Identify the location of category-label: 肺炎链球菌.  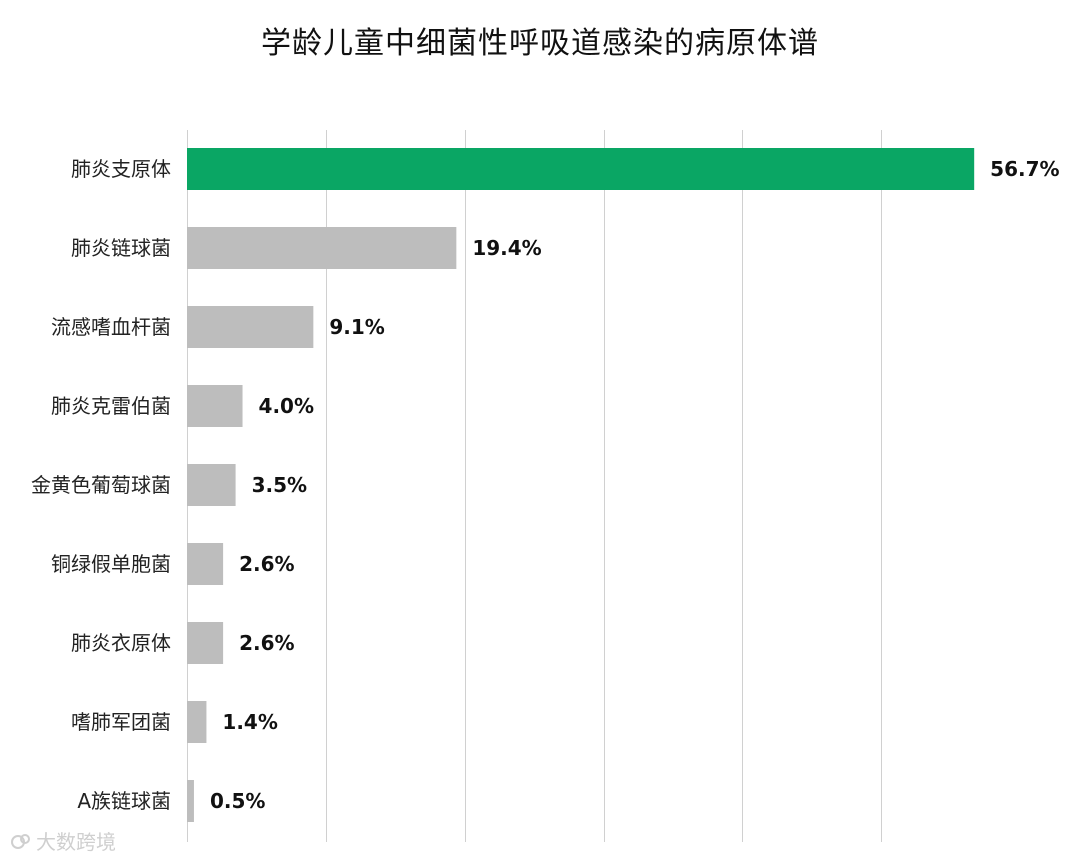
(121, 248).